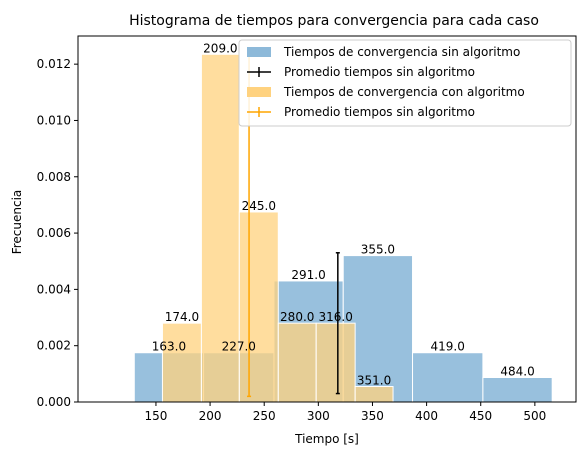 This screenshot has height=460, width=584. I want to click on x-tick-label-6: 450, so click(480, 416).